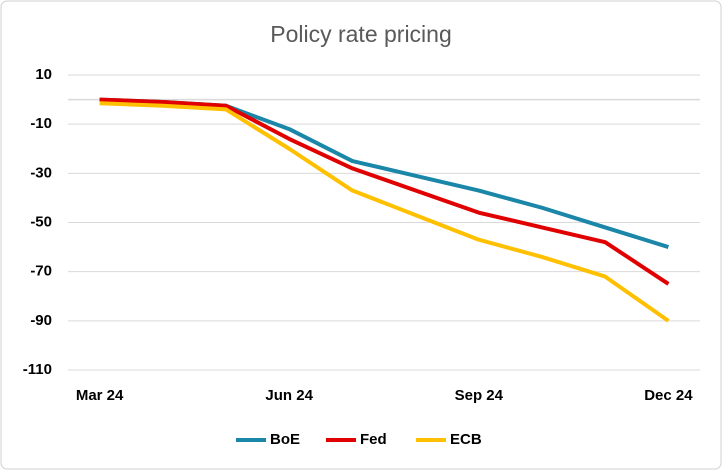  What do you see at coordinates (41, 221) in the screenshot?
I see `y-tick-label: -50` at bounding box center [41, 221].